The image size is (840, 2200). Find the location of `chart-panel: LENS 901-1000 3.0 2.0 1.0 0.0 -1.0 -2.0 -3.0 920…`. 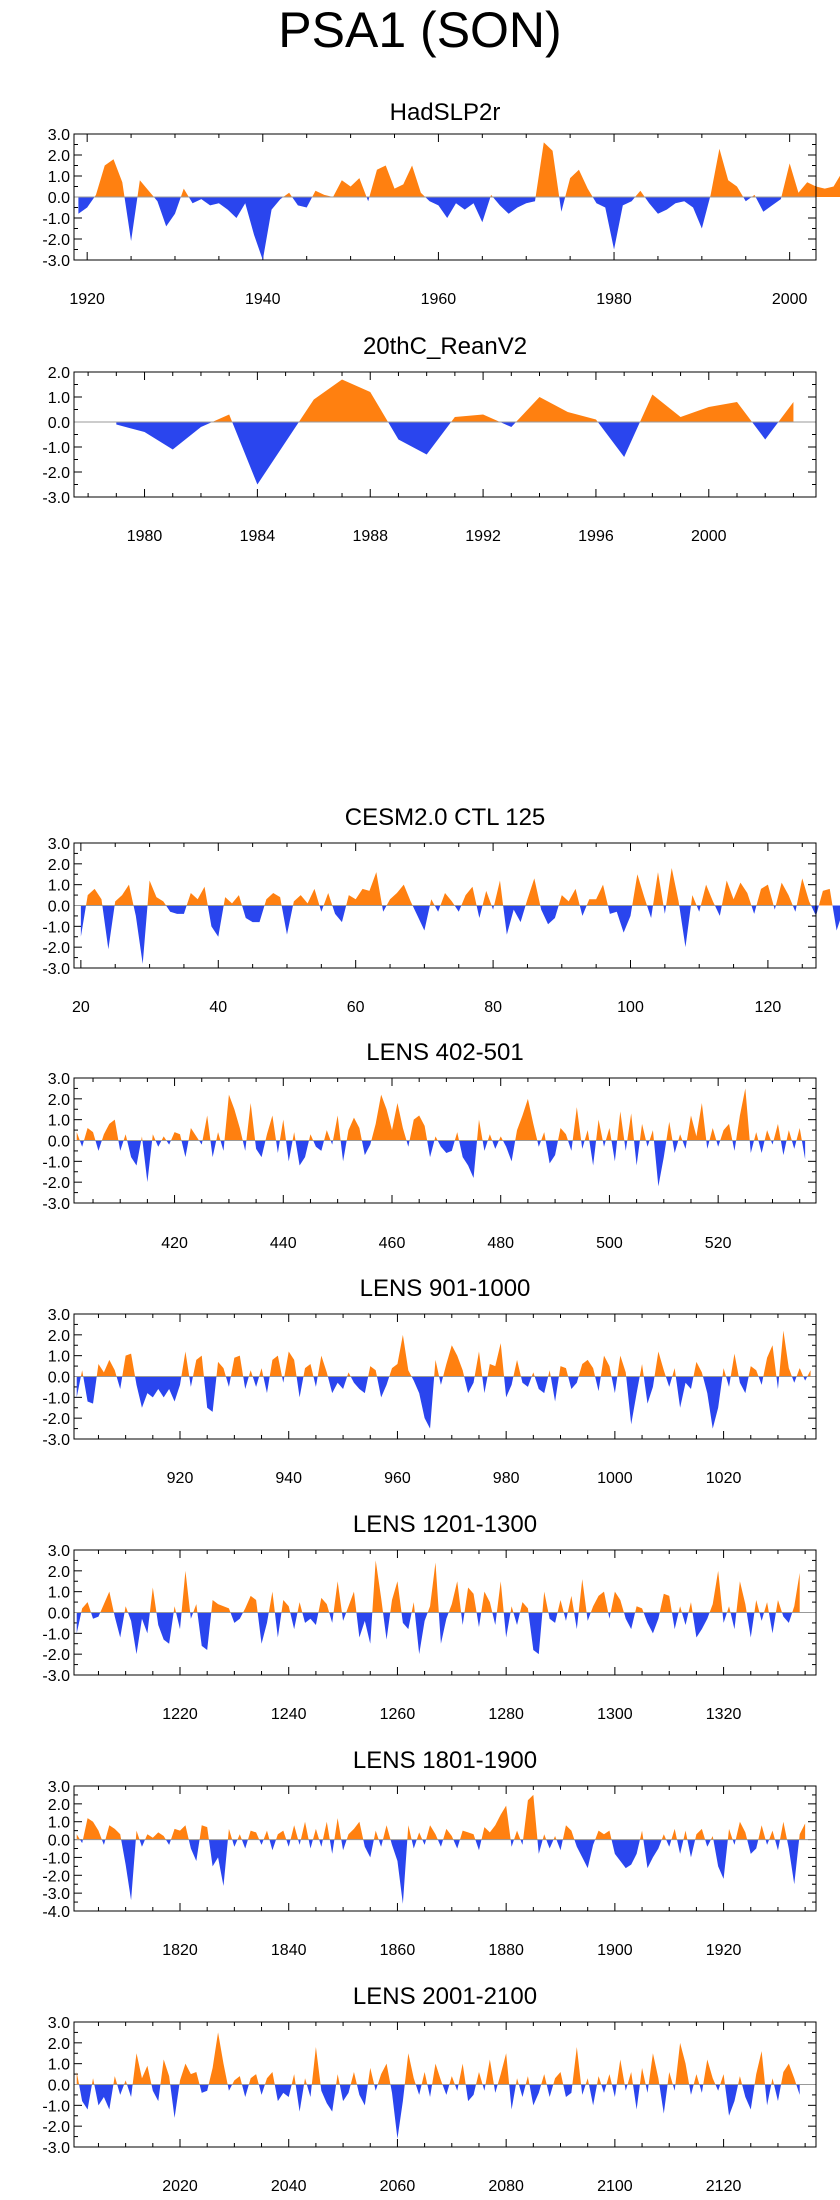

chart-panel: LENS 901-1000 3.0 2.0 1.0 0.0 -1.0 -2.0 -3.0 920… is located at coordinates (429, 1381).